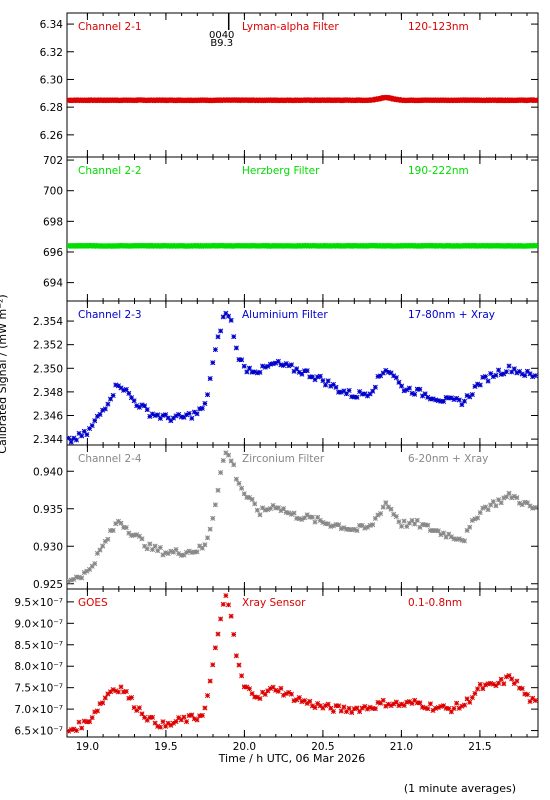 The width and height of the screenshot is (550, 800). I want to click on y-tick-label: 8.0×10⁻⁷, so click(38, 667).